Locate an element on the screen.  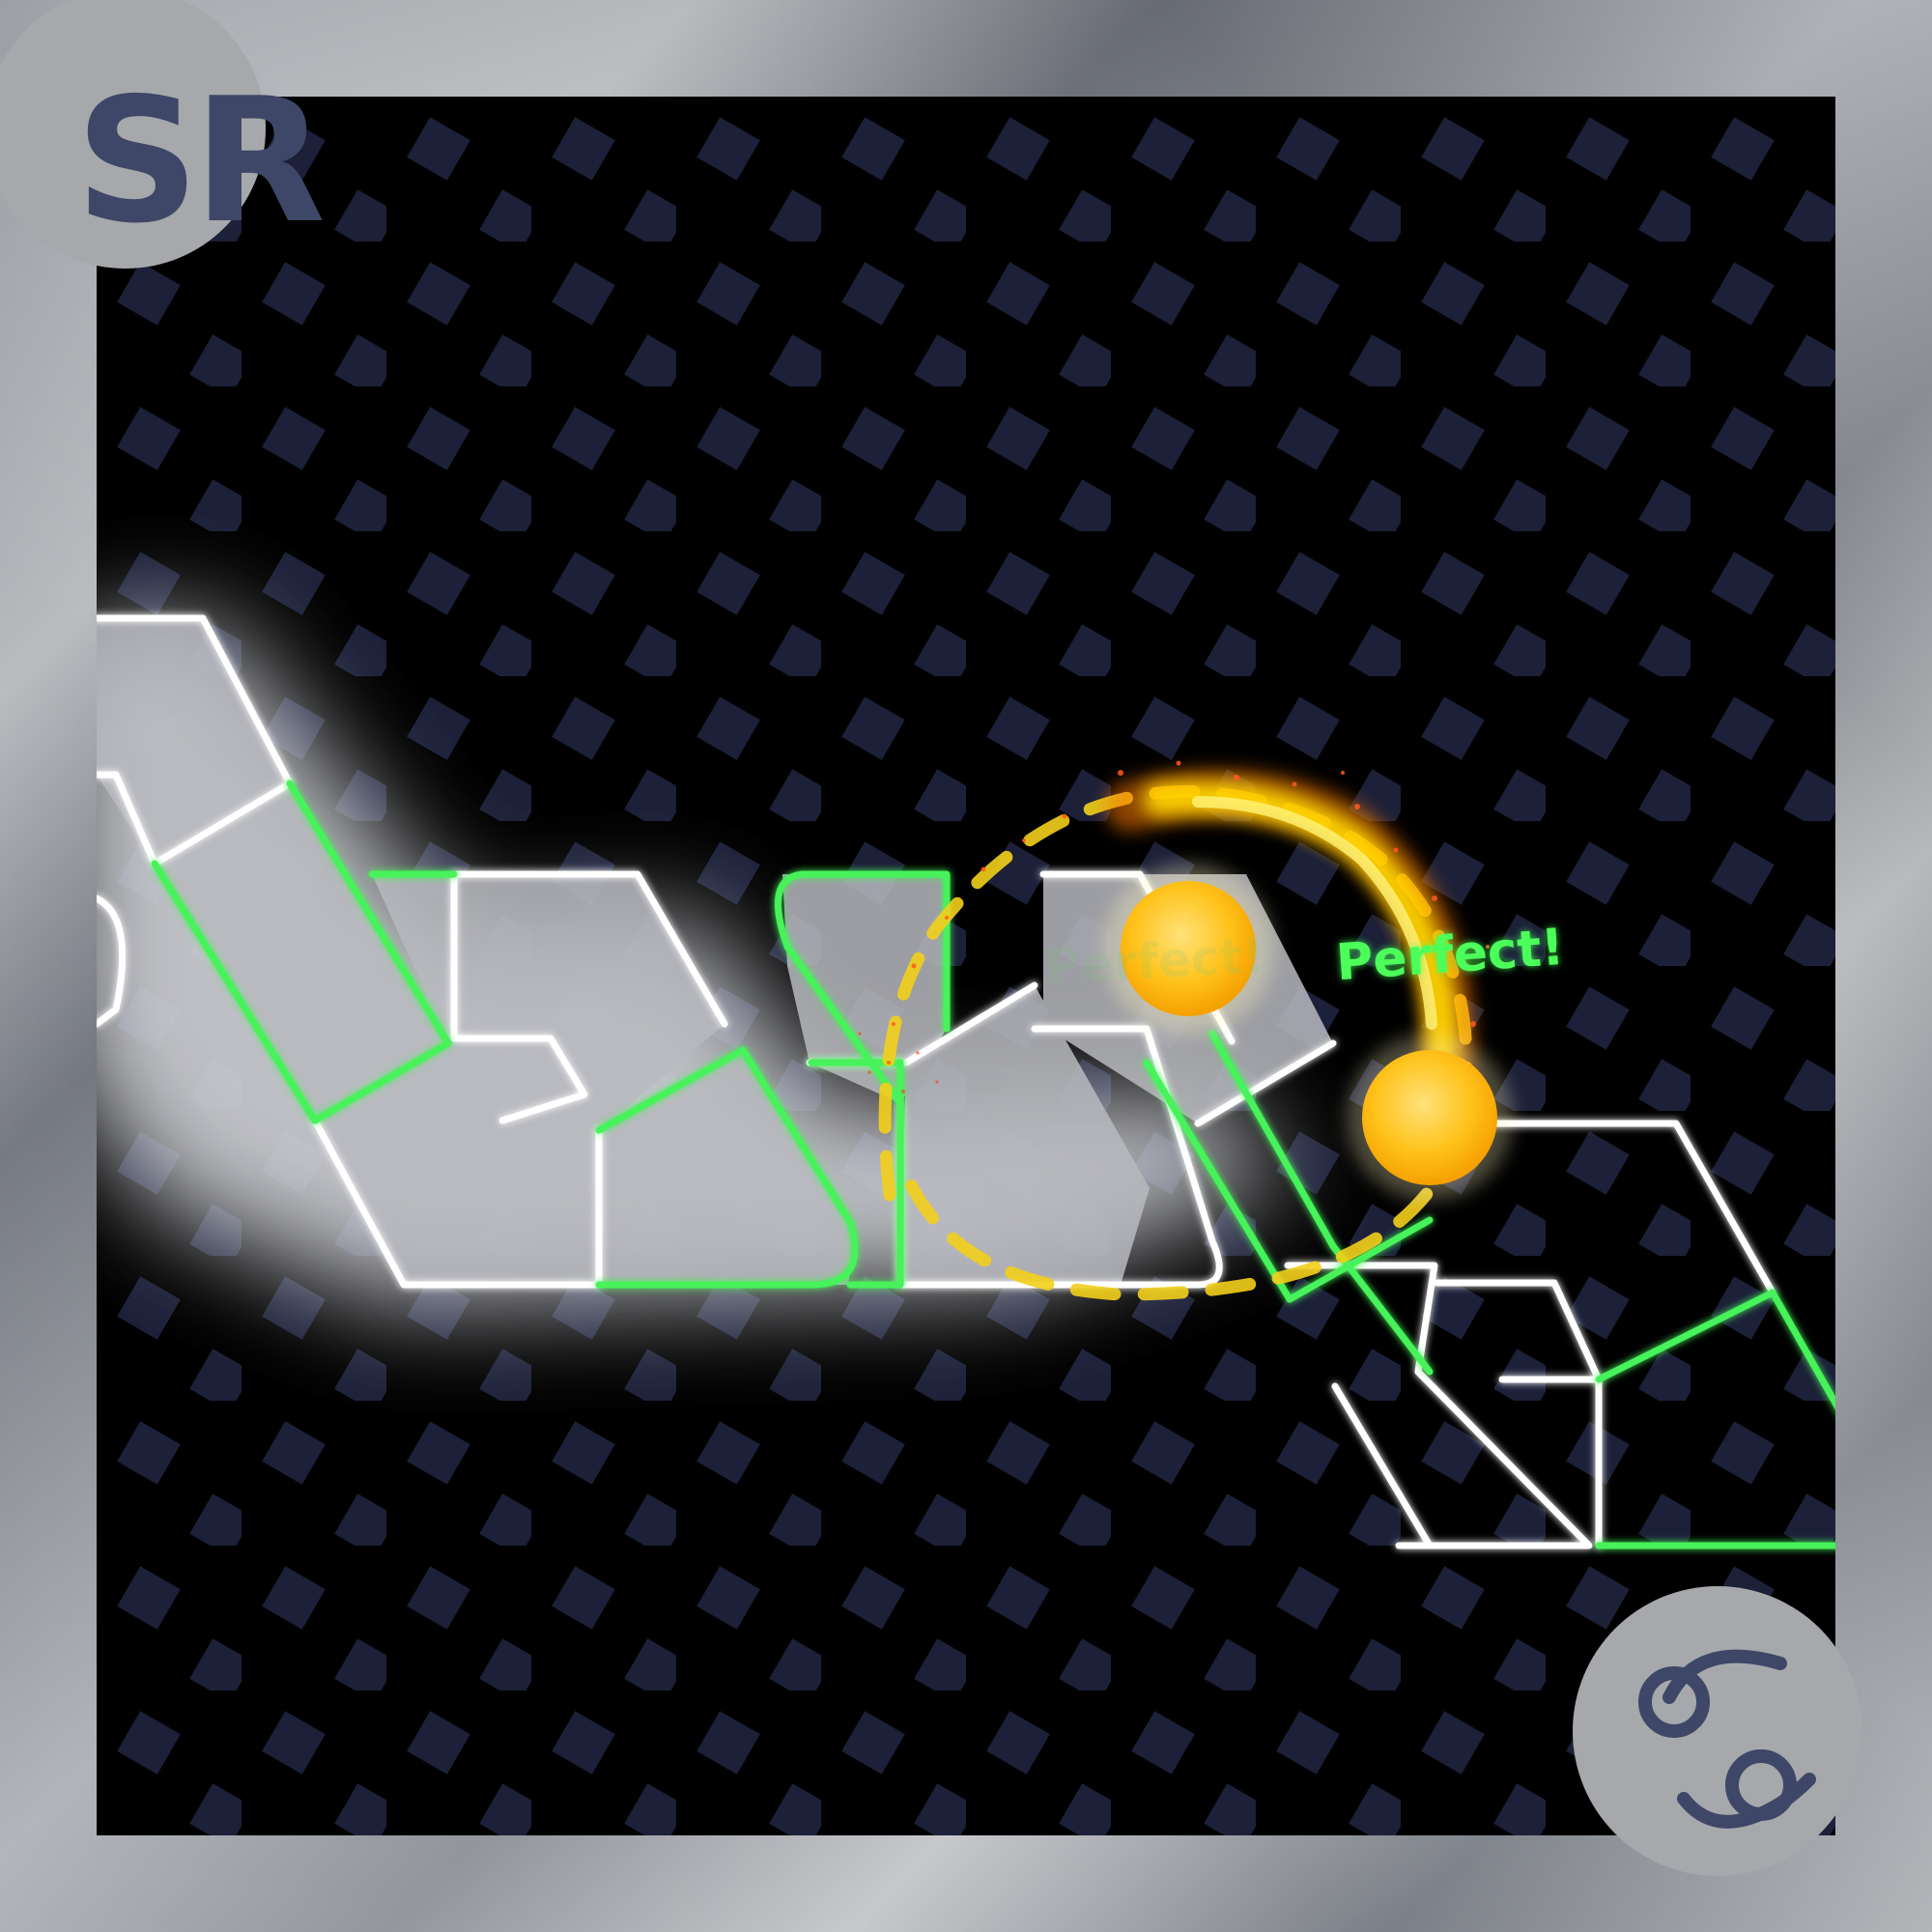
planet-fire is located at coordinates (1188, 948).